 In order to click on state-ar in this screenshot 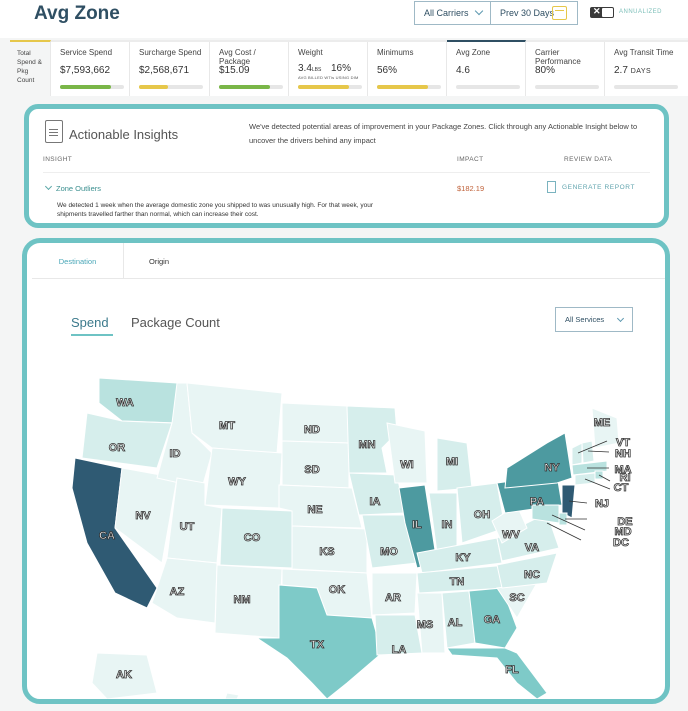, I will do `click(394, 594)`.